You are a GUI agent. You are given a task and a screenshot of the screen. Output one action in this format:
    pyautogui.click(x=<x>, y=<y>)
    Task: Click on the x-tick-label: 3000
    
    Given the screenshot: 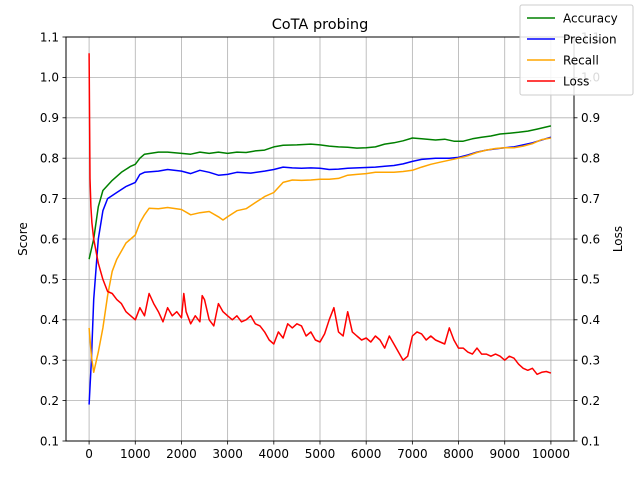 What is the action you would take?
    pyautogui.click(x=227, y=454)
    